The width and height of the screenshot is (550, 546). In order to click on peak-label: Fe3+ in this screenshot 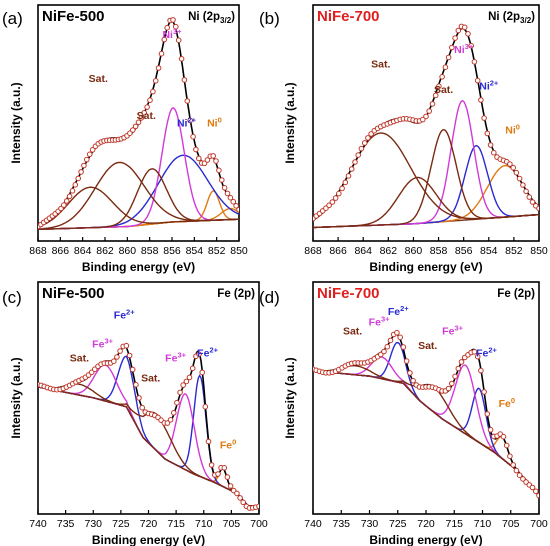, I will do `click(379, 322)`.